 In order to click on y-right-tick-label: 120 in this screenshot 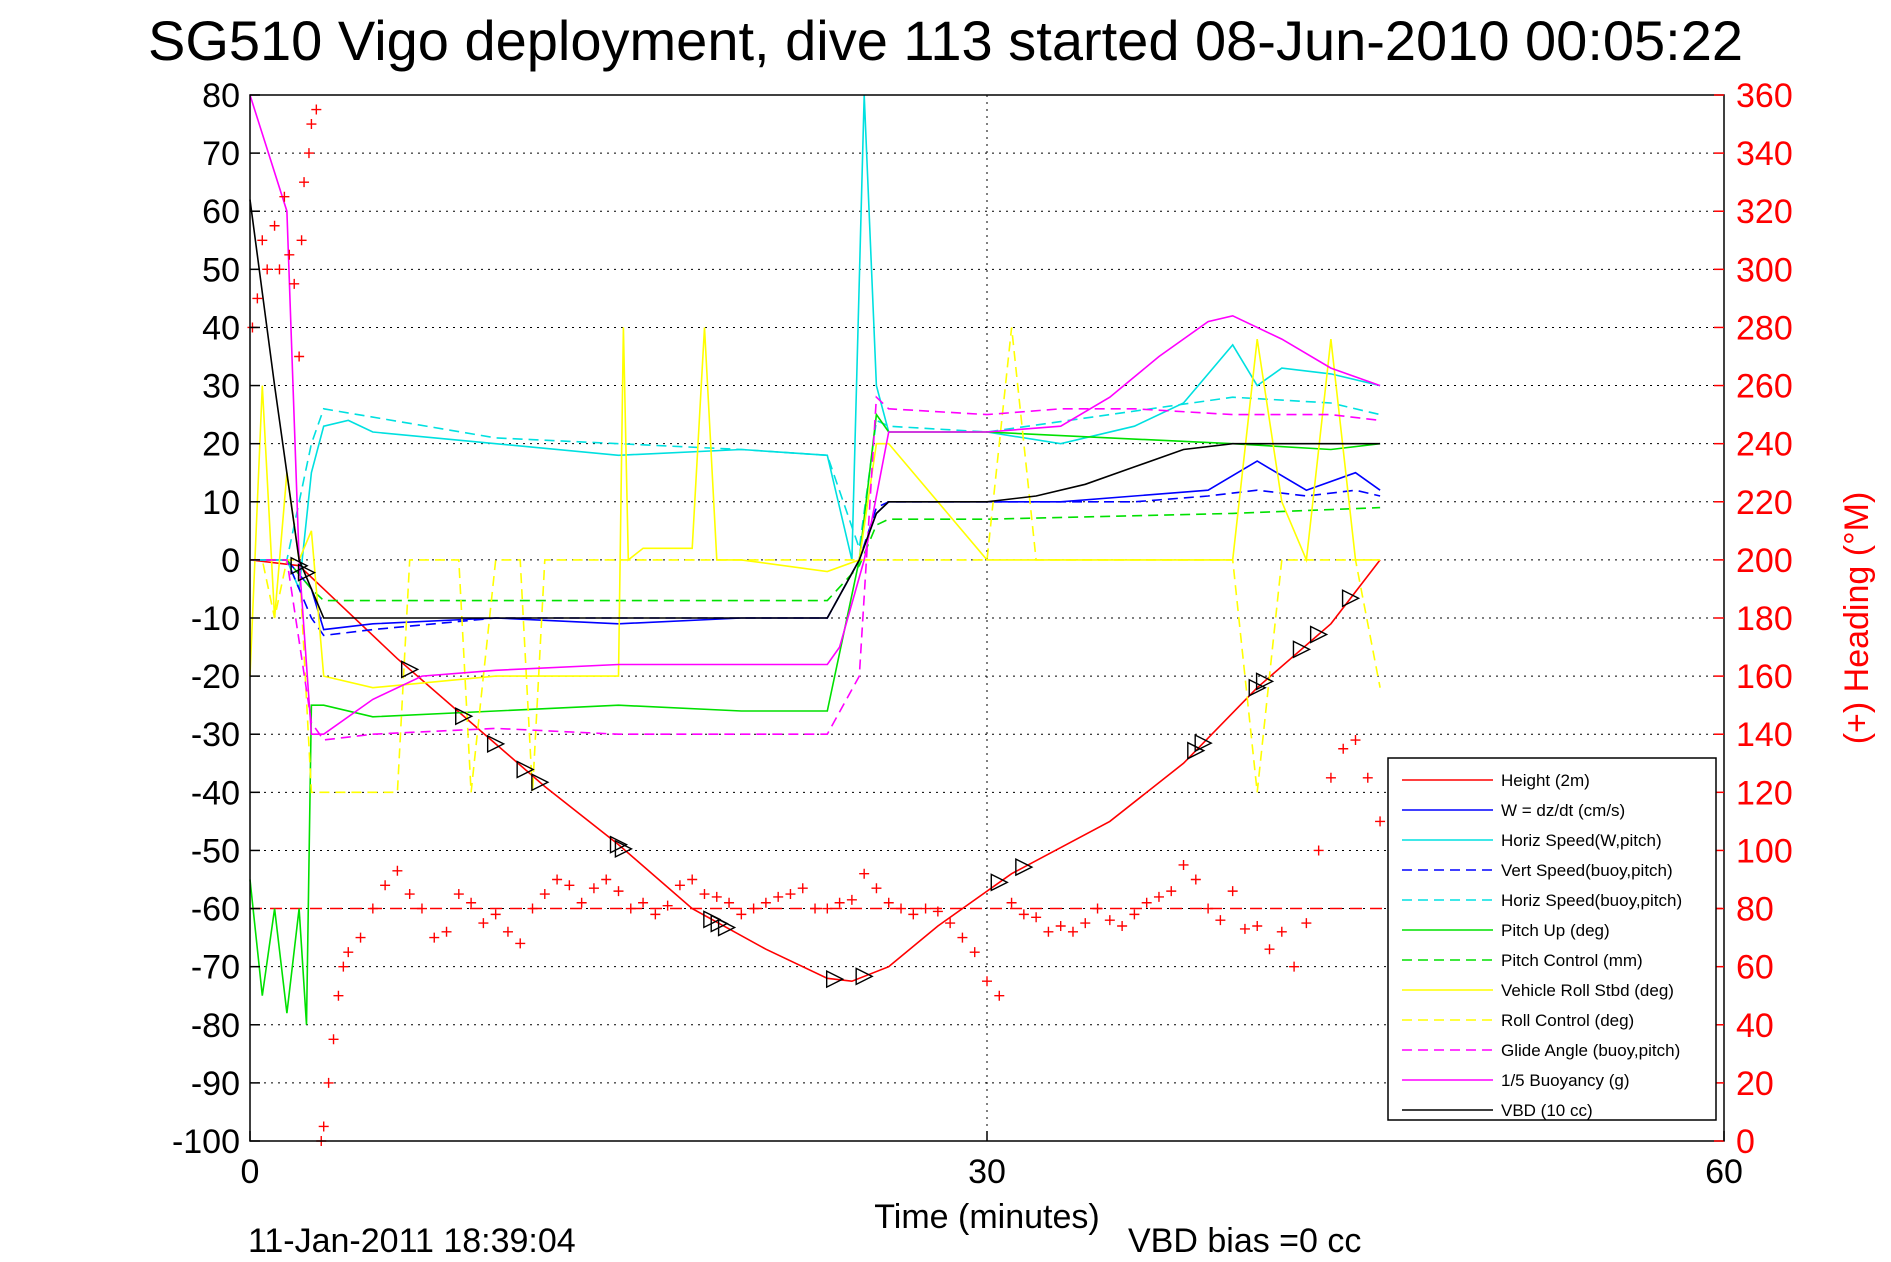, I will do `click(1764, 793)`.